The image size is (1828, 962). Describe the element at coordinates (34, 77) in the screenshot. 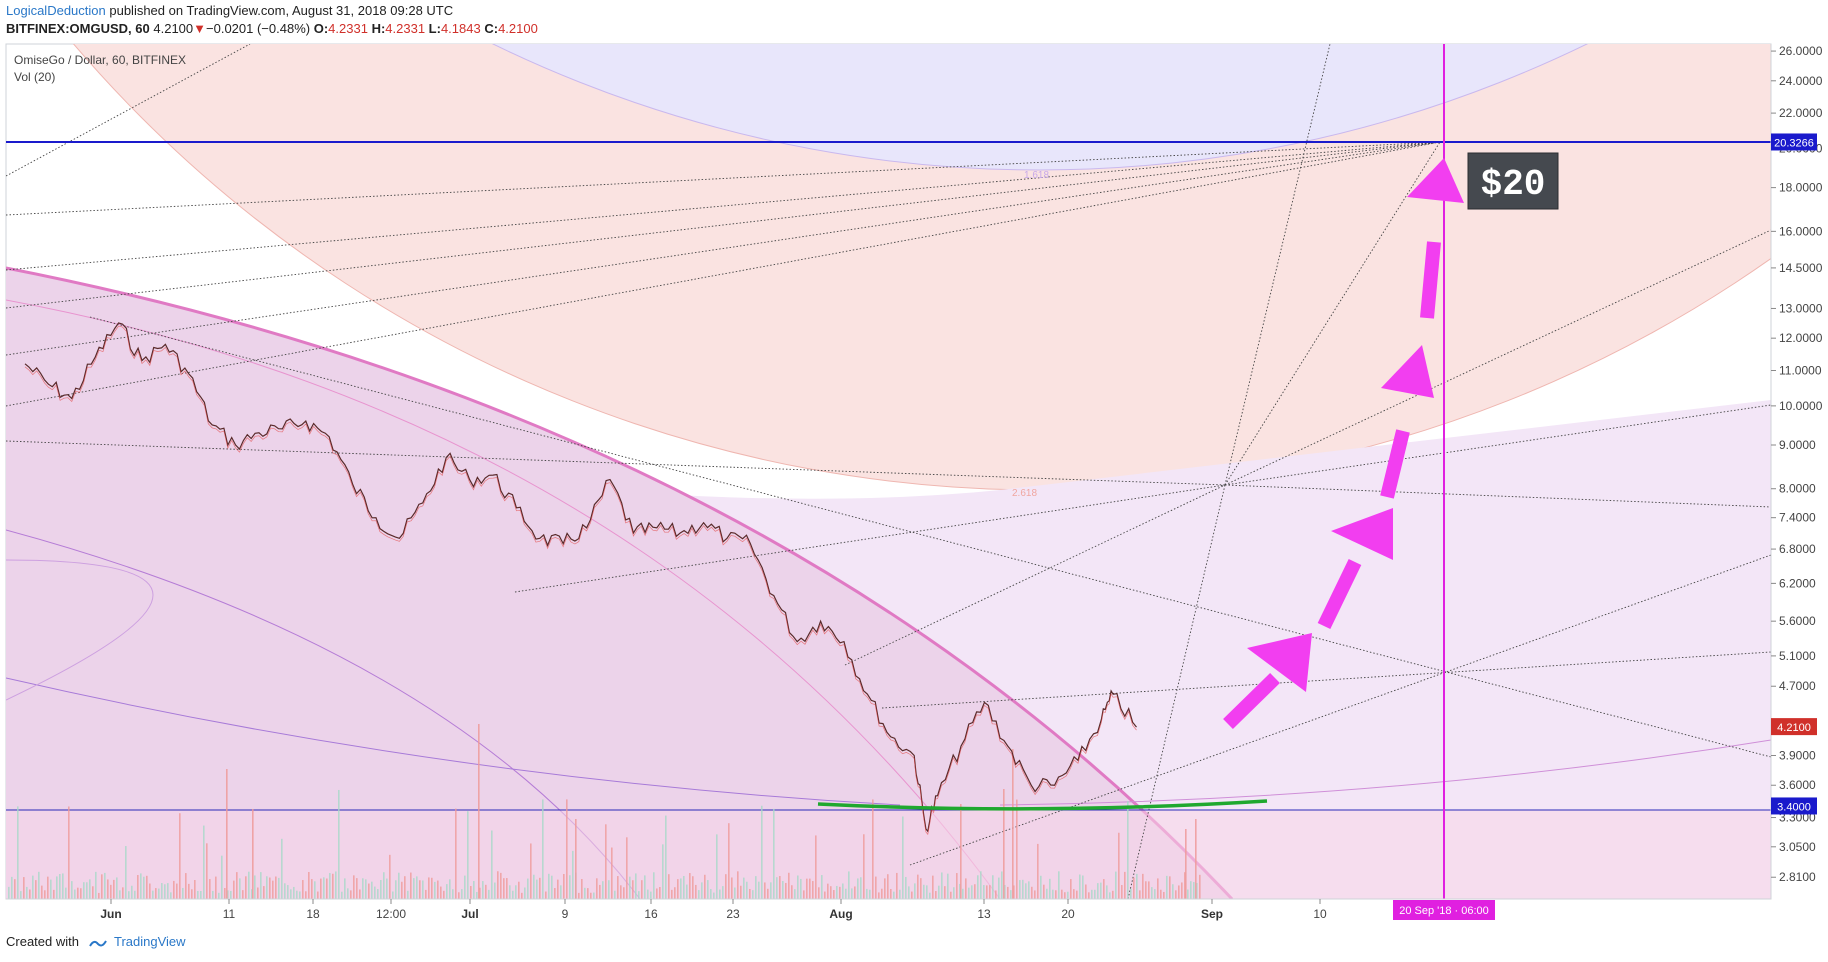

I see `legend-indicator: Vol (20)` at that location.